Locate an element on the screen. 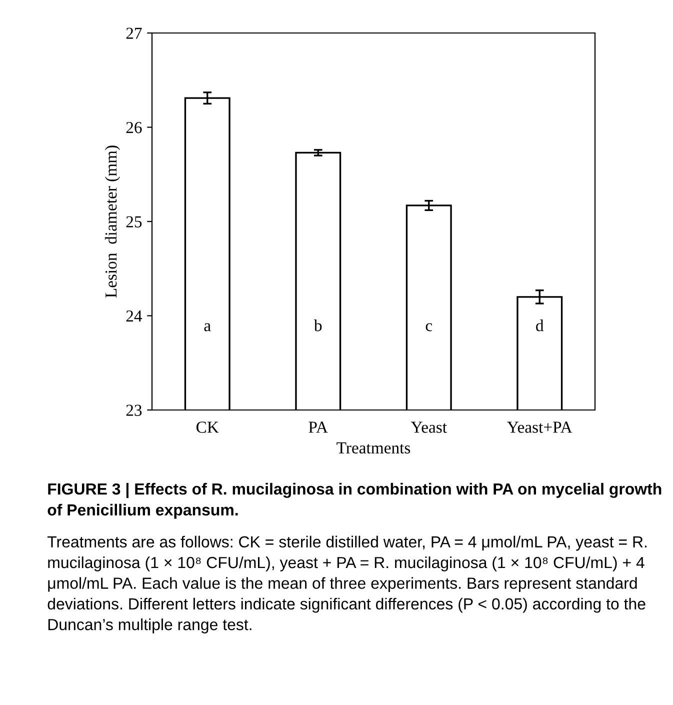 The width and height of the screenshot is (673, 705). x-tick-label: PA is located at coordinates (318, 427).